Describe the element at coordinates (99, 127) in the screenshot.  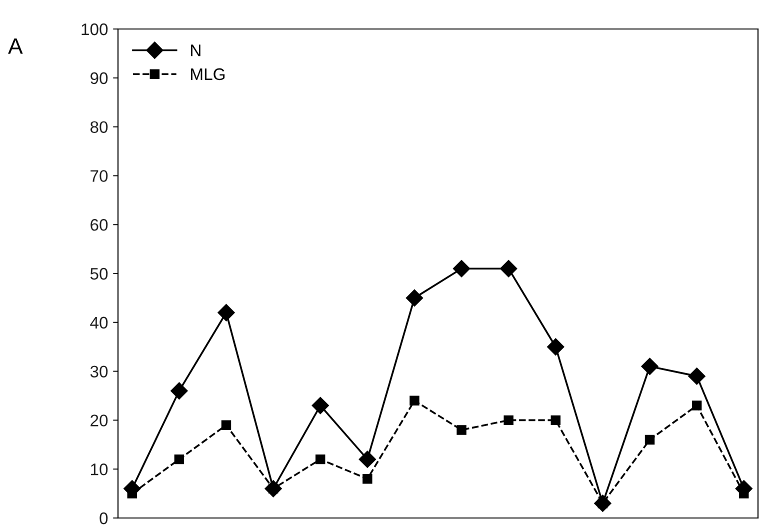
I see `y-tick-label: 80` at that location.